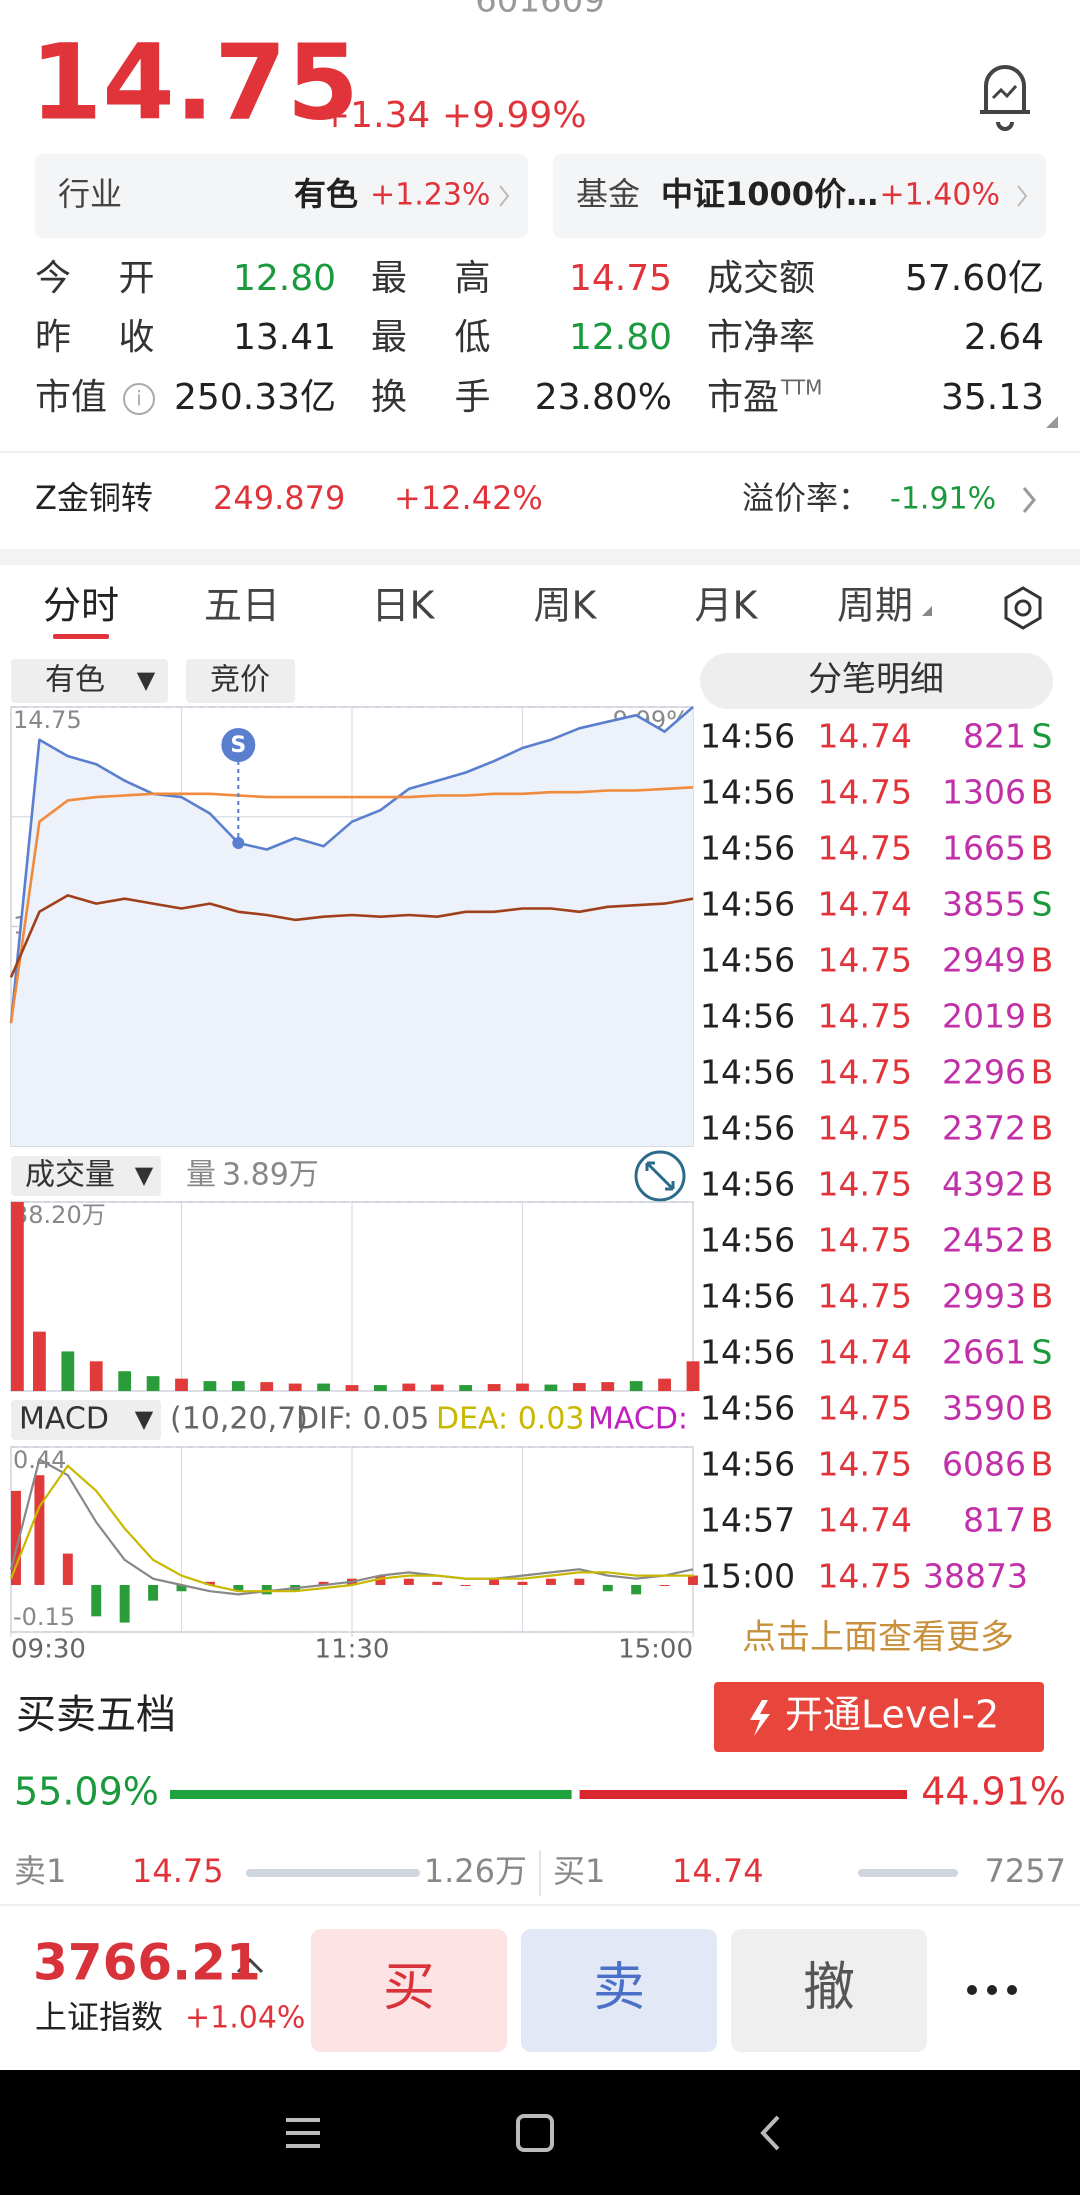 The image size is (1080, 2195). What do you see at coordinates (255, 397) in the screenshot?
I see `stat-value: 250.33亿` at bounding box center [255, 397].